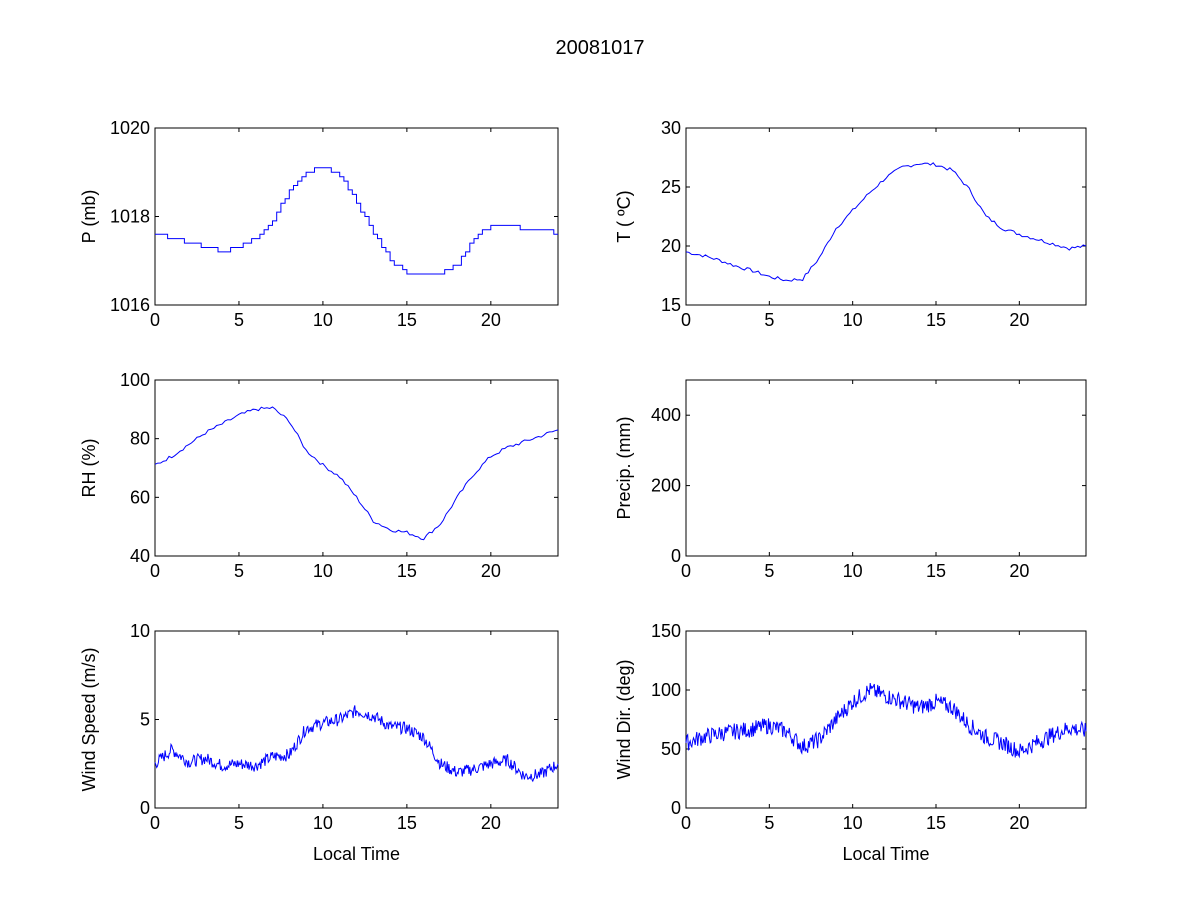  Describe the element at coordinates (356, 473) in the screenshot. I see `series-line-humidity` at that location.